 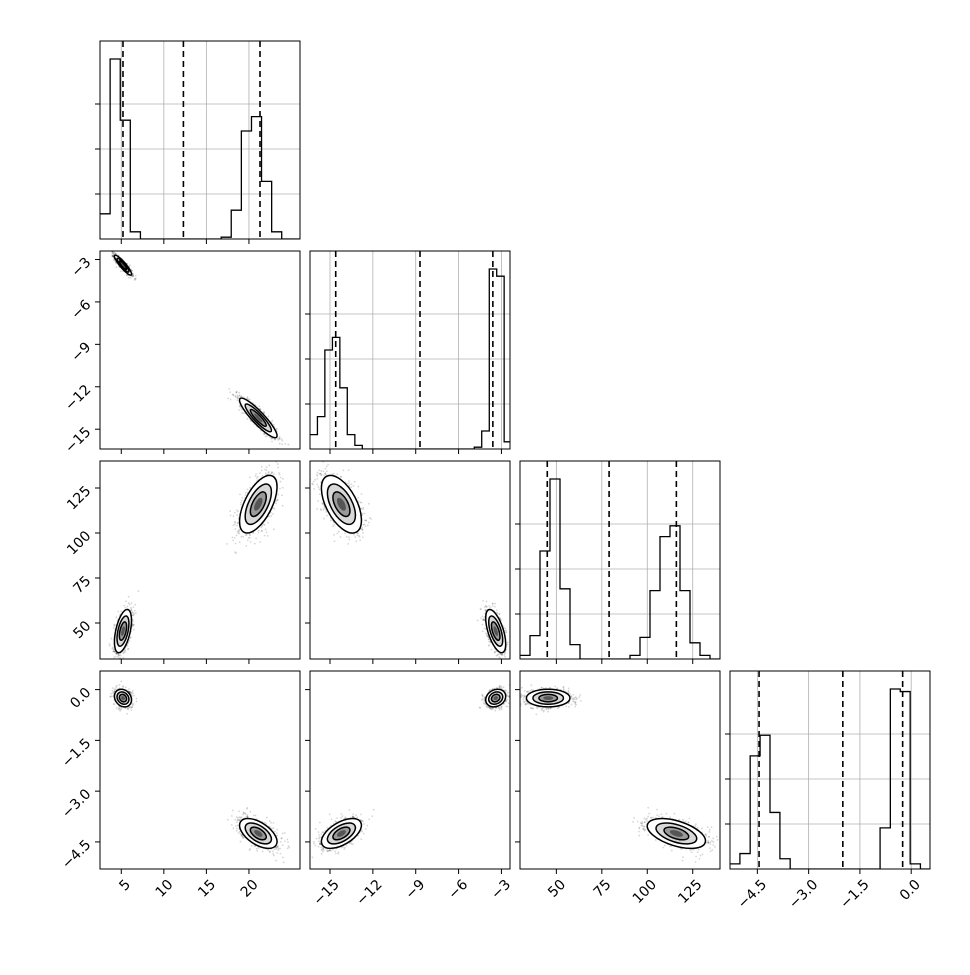 I want to click on panel-frame, so click(x=200, y=350).